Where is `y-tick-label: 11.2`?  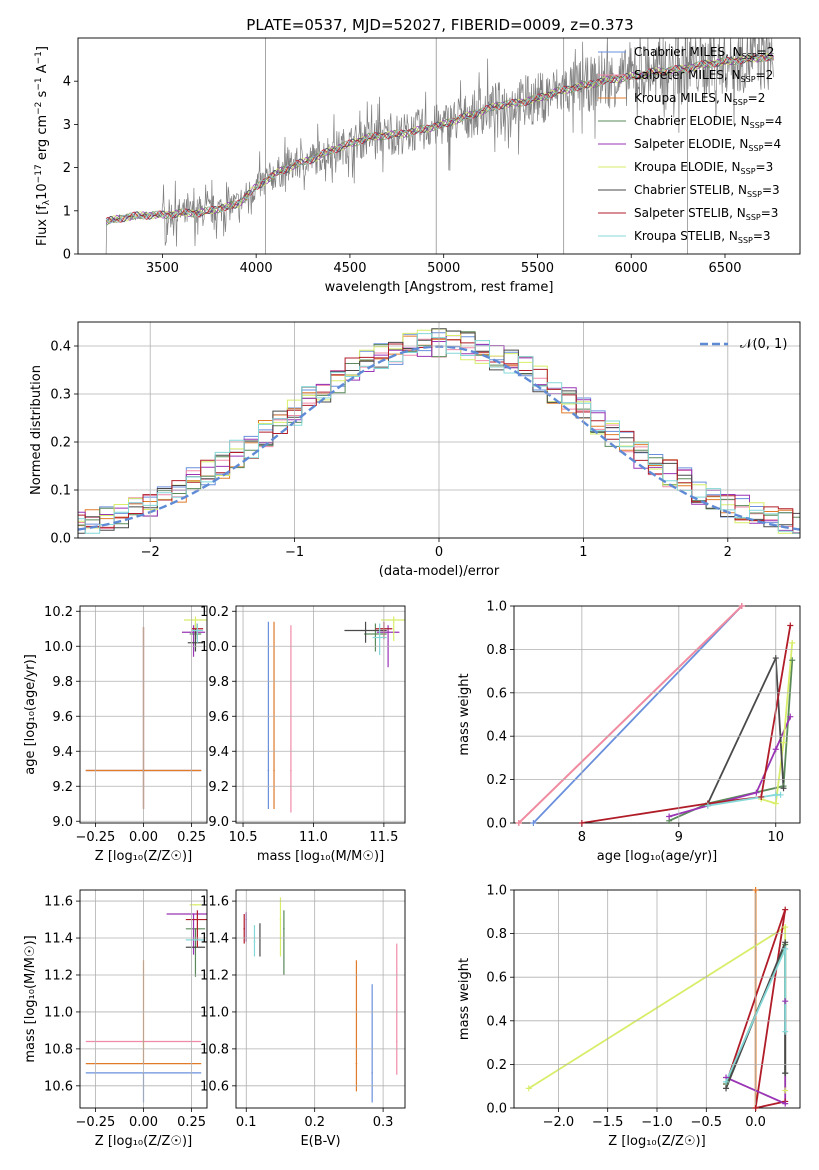
y-tick-label: 11.2 is located at coordinates (58, 975).